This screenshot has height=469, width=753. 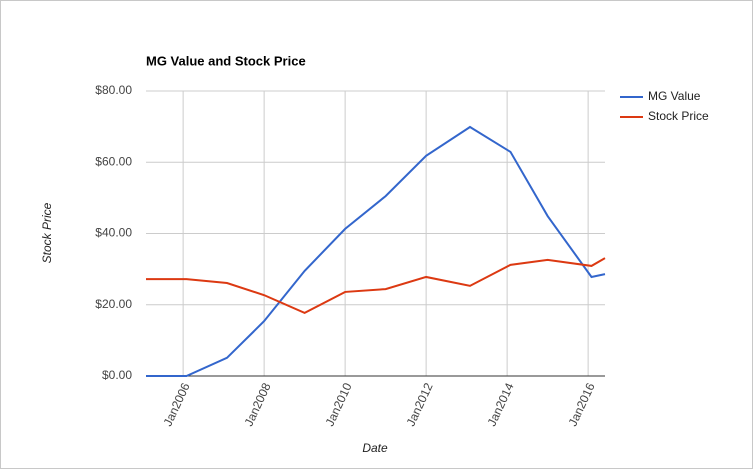 What do you see at coordinates (113, 304) in the screenshot?
I see `y-tick-label: $20.00` at bounding box center [113, 304].